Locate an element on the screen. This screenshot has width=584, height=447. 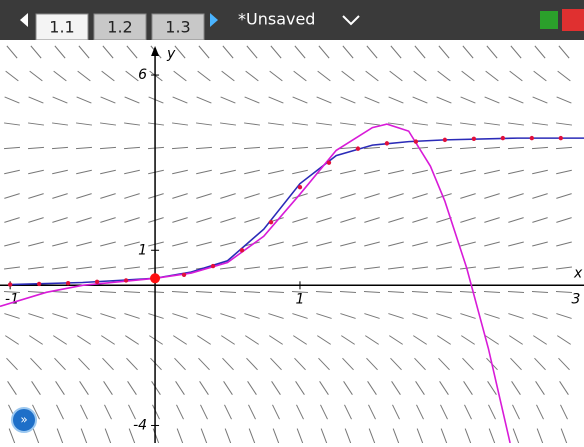
nav-left is located at coordinates (24, 20).